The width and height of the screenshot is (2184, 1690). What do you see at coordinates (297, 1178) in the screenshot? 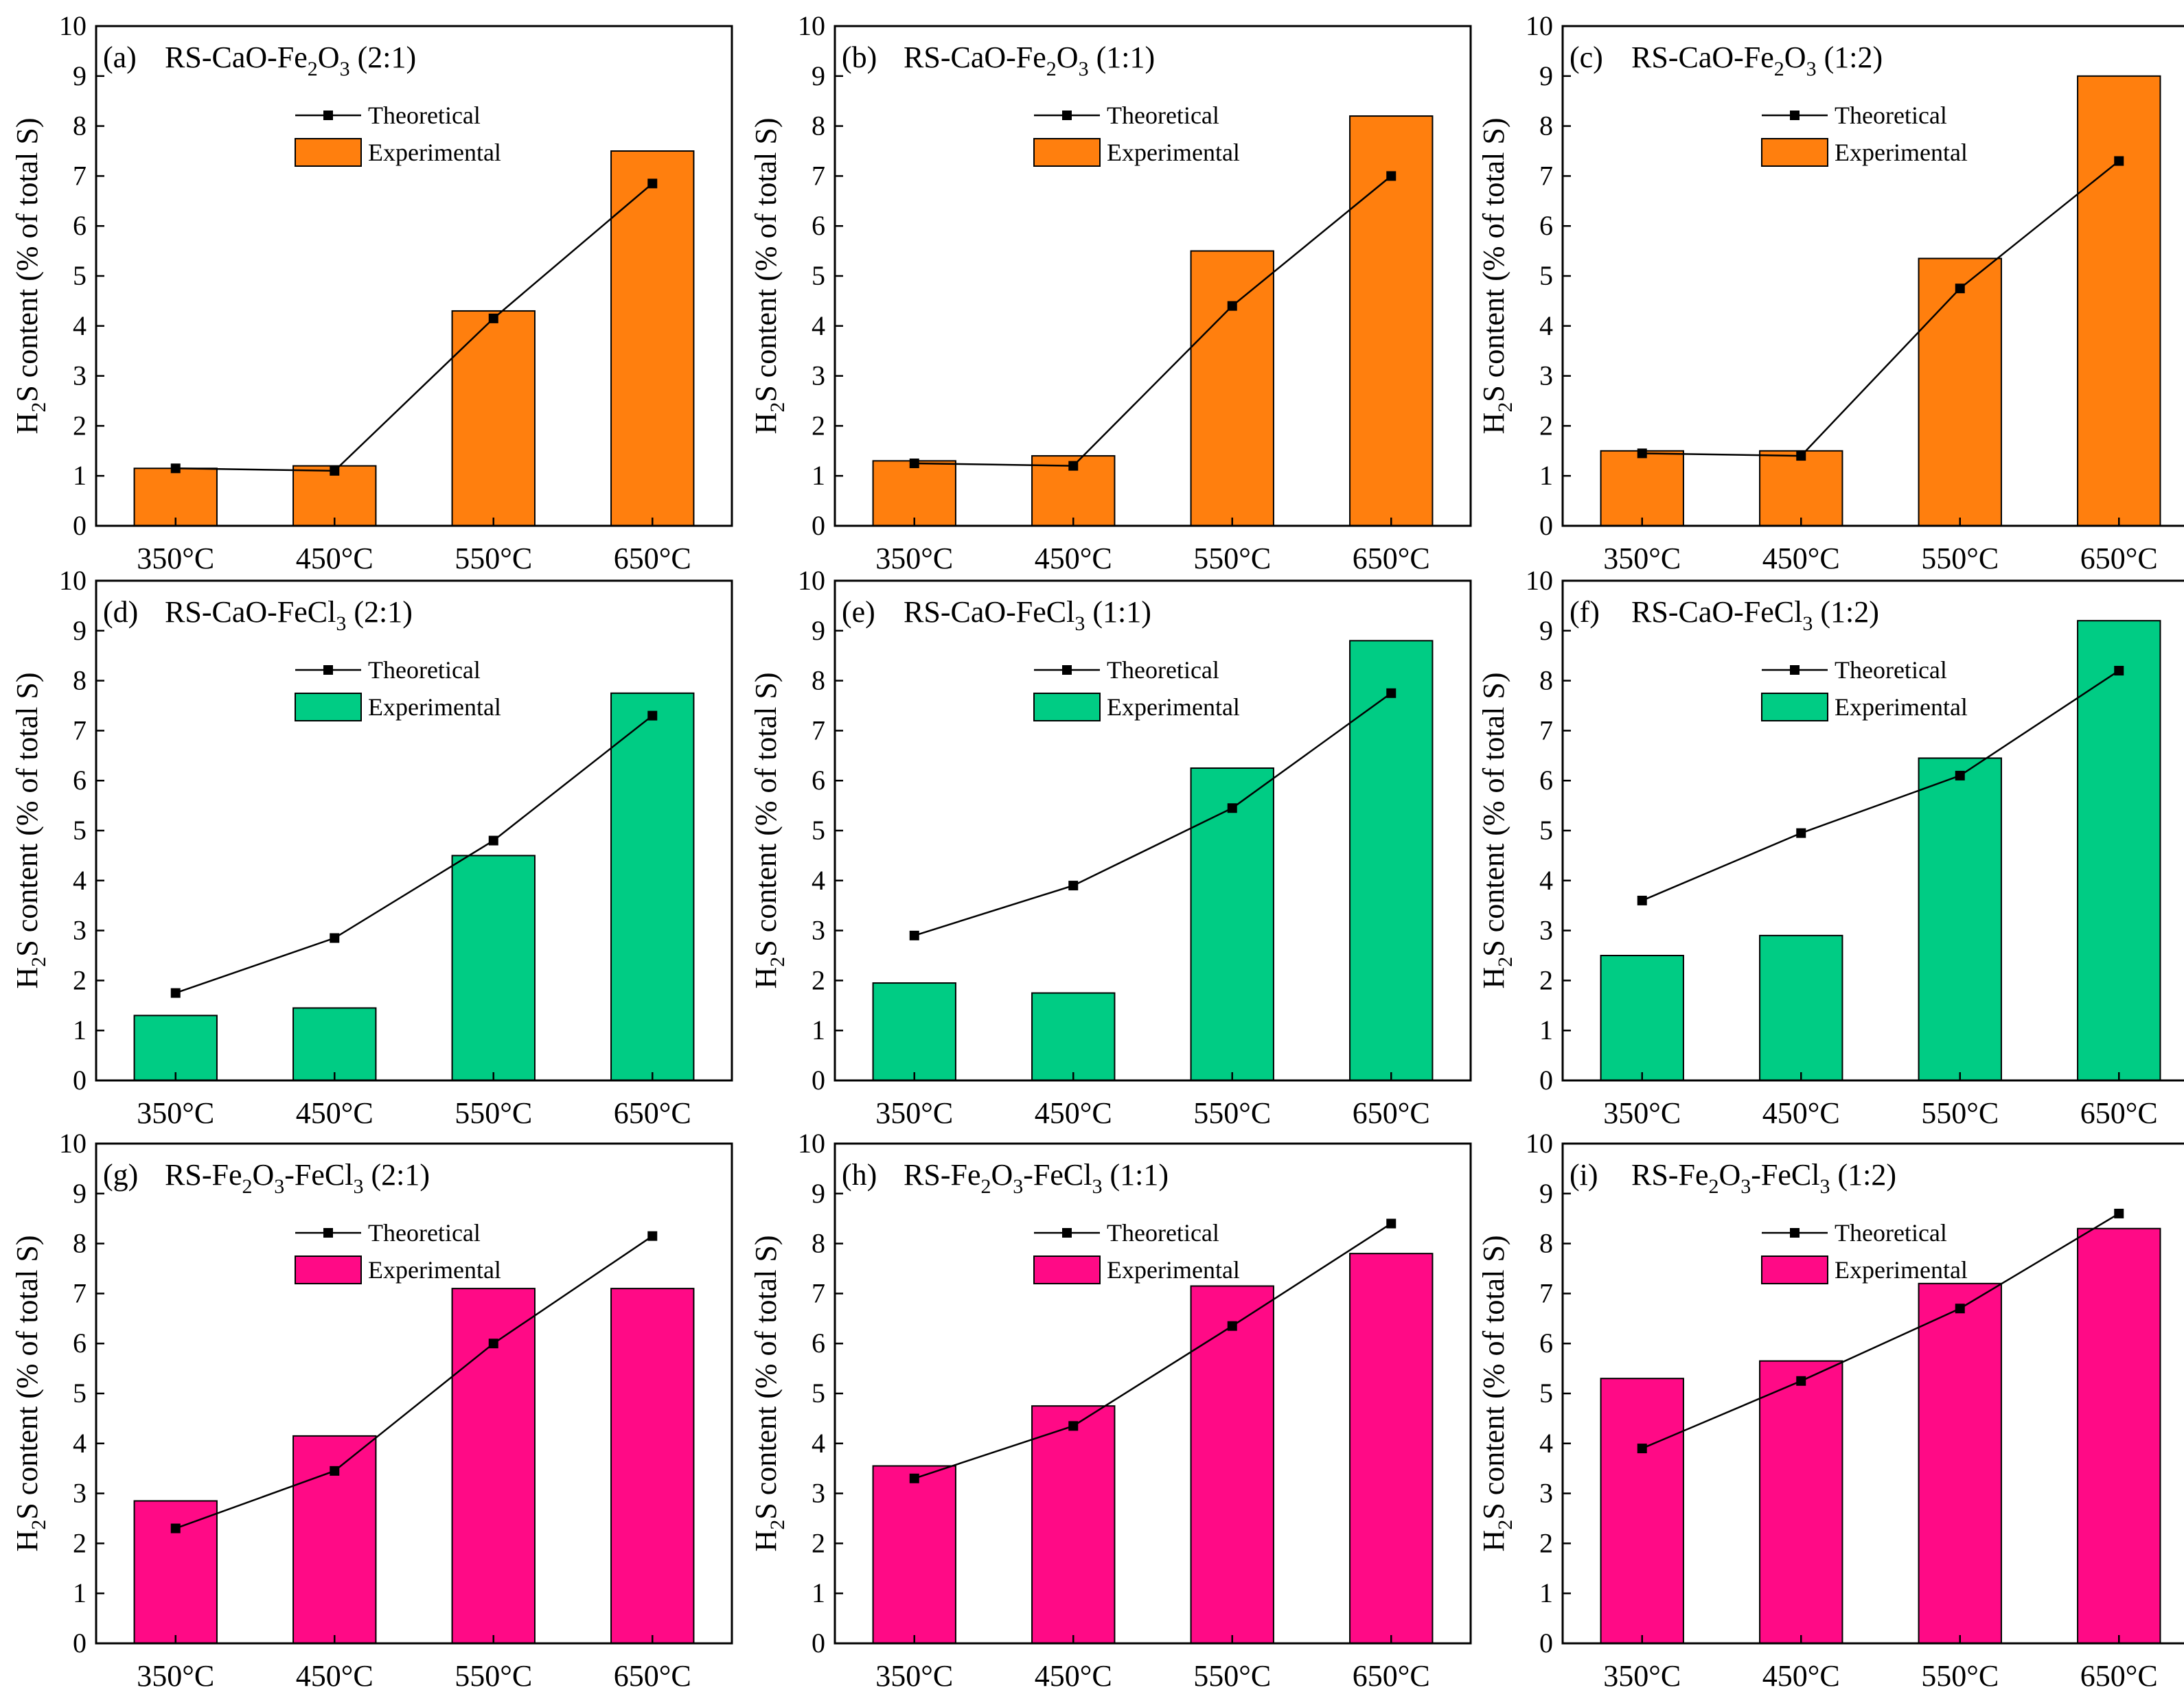
I see `panel-title: RS-Fe2O3-FeCl3 (2:1)` at bounding box center [297, 1178].